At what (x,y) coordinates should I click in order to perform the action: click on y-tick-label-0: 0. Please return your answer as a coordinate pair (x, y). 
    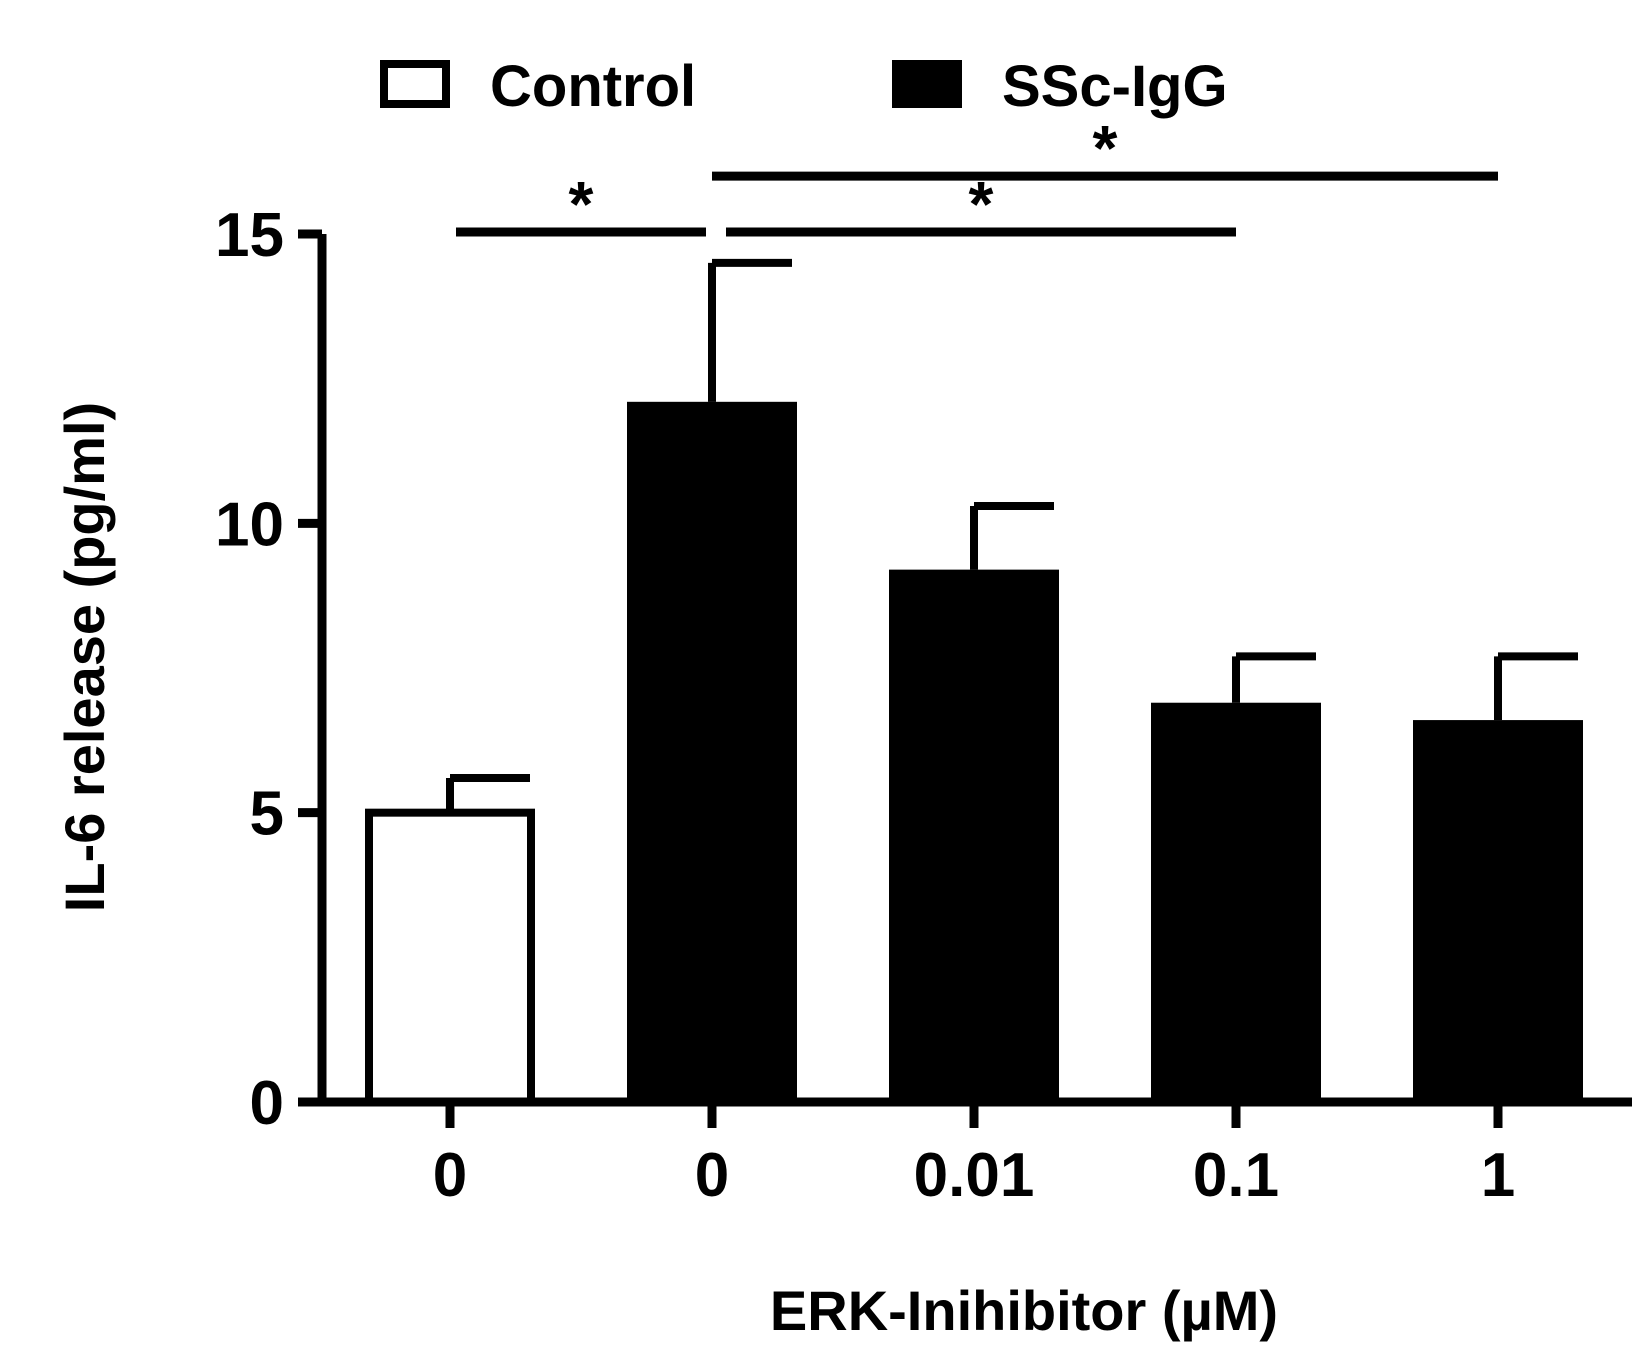
    Looking at the image, I should click on (267, 1103).